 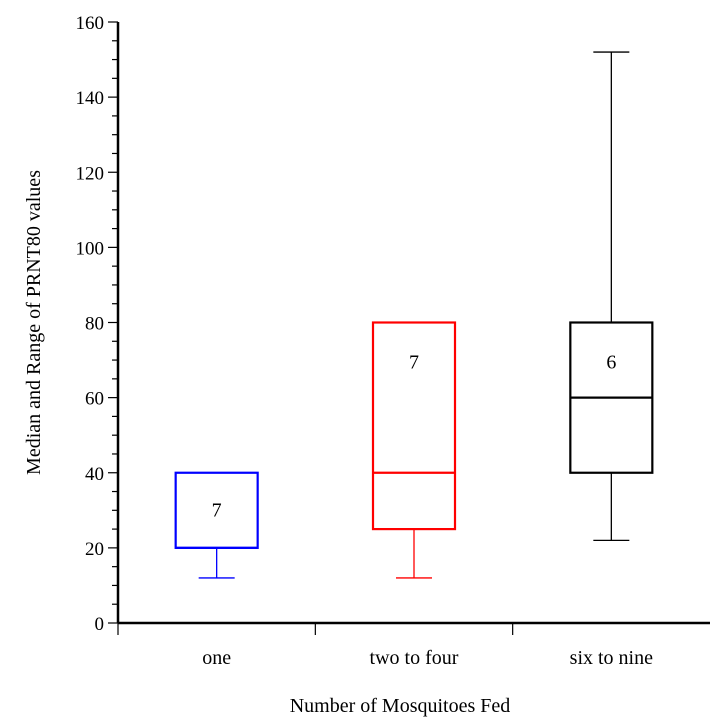 I want to click on y-tick-label: 120, so click(x=90, y=173).